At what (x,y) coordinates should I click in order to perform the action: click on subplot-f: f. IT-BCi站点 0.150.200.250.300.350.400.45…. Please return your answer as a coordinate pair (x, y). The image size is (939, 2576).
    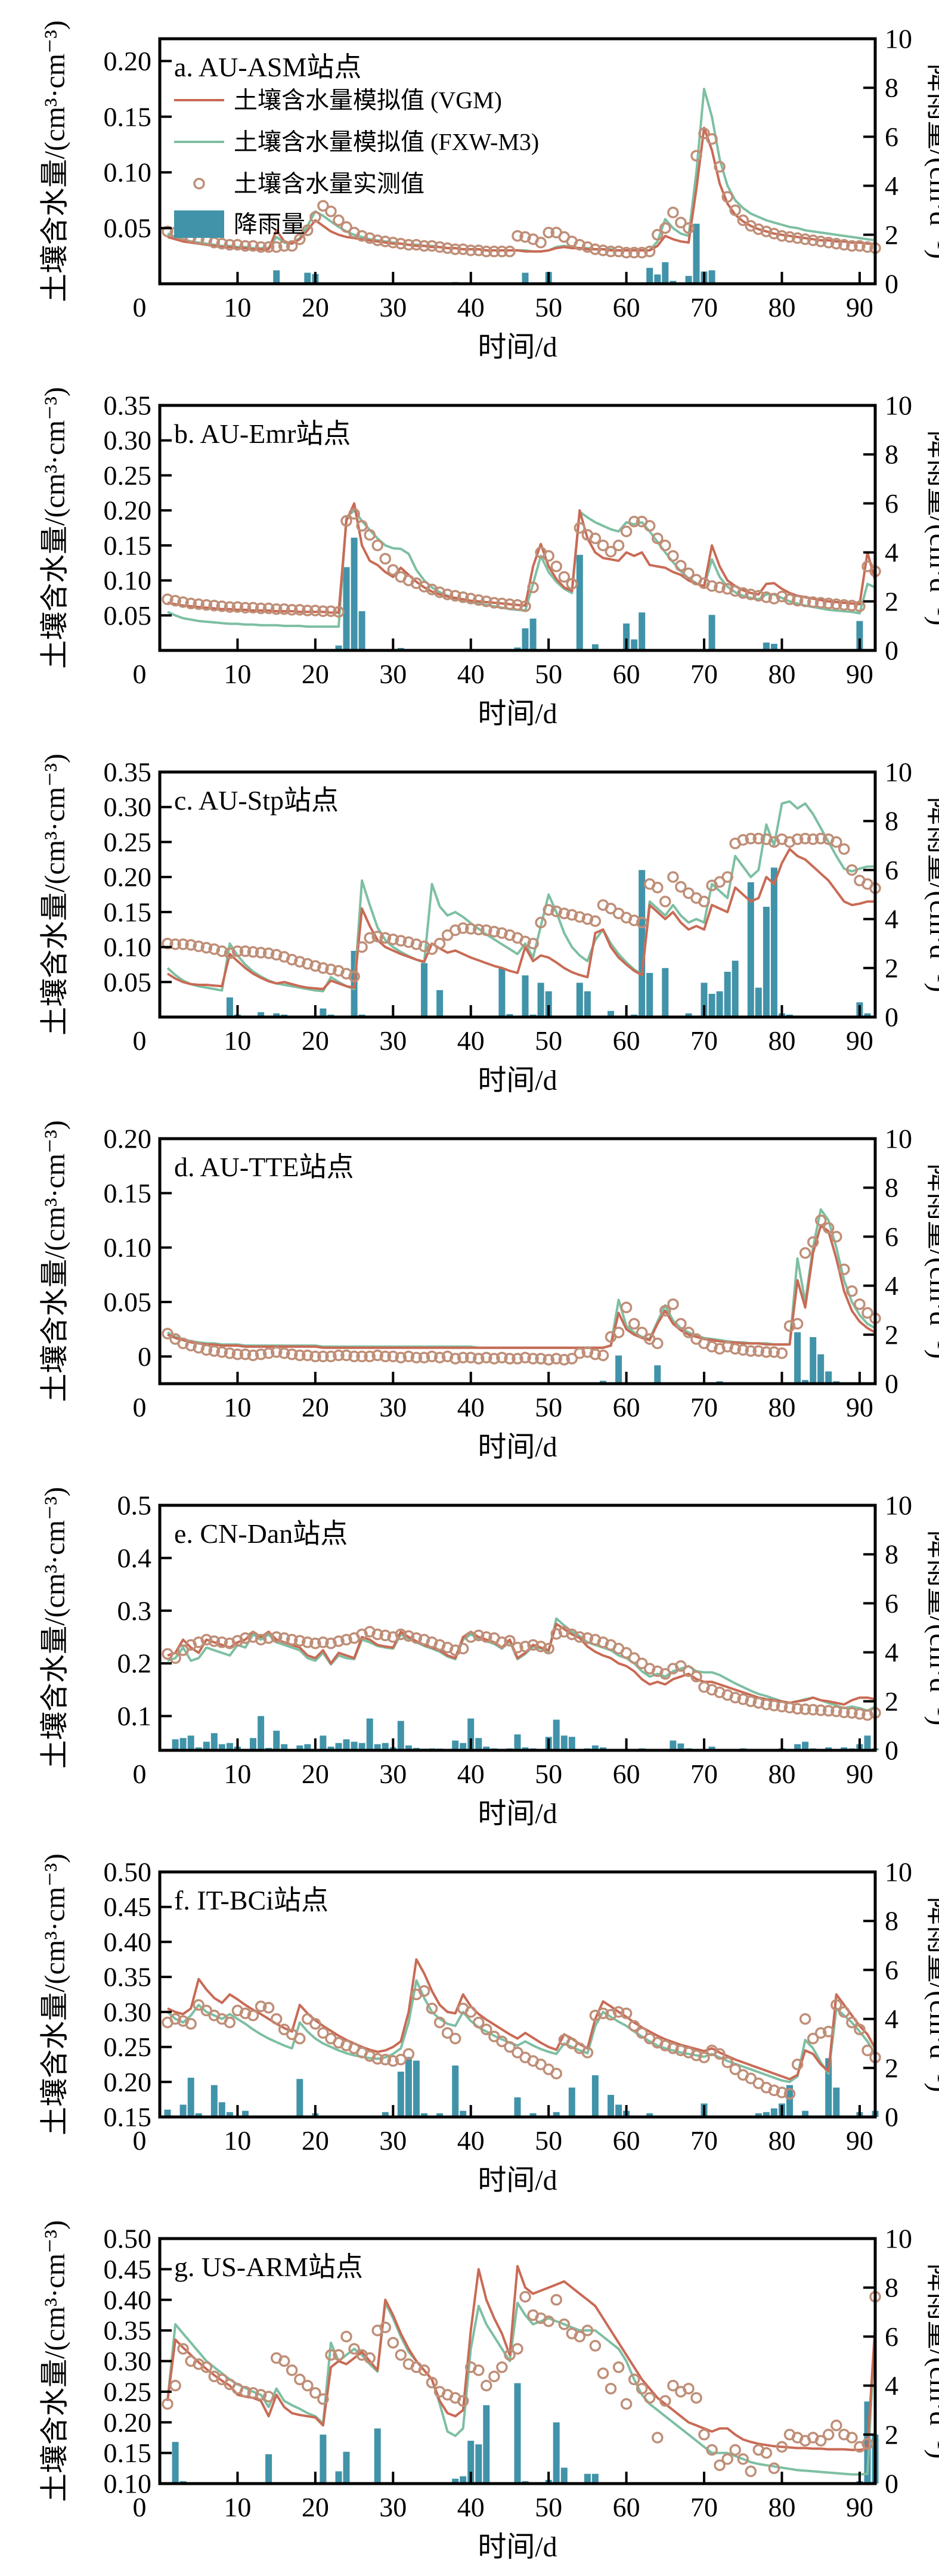
    Looking at the image, I should click on (481, 2021).